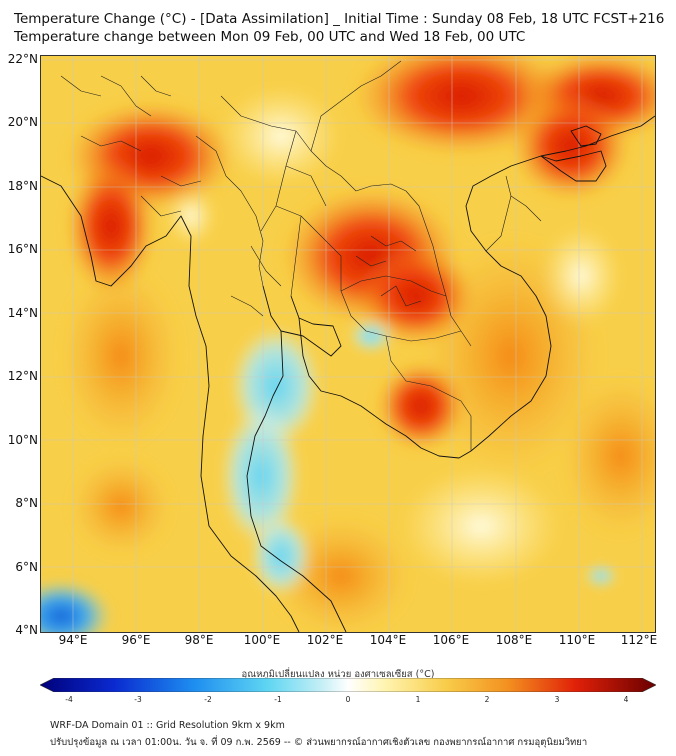  I want to click on lon-label: 108°E, so click(514, 640).